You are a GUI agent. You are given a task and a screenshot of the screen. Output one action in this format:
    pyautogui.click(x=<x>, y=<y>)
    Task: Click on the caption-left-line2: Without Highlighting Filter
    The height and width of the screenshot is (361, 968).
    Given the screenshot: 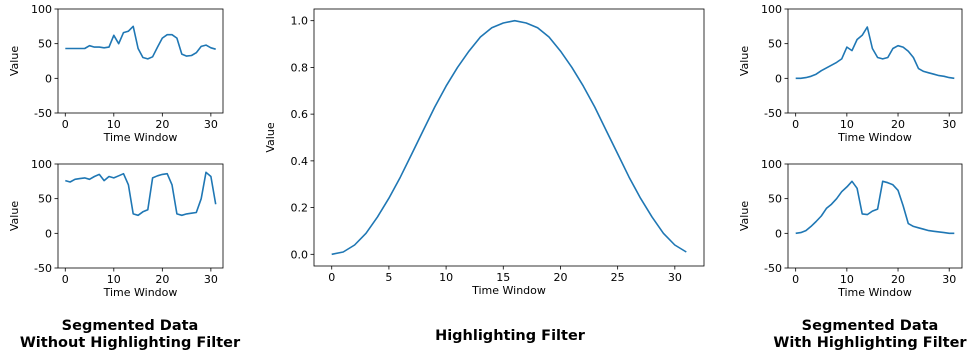 What is the action you would take?
    pyautogui.click(x=130, y=343)
    